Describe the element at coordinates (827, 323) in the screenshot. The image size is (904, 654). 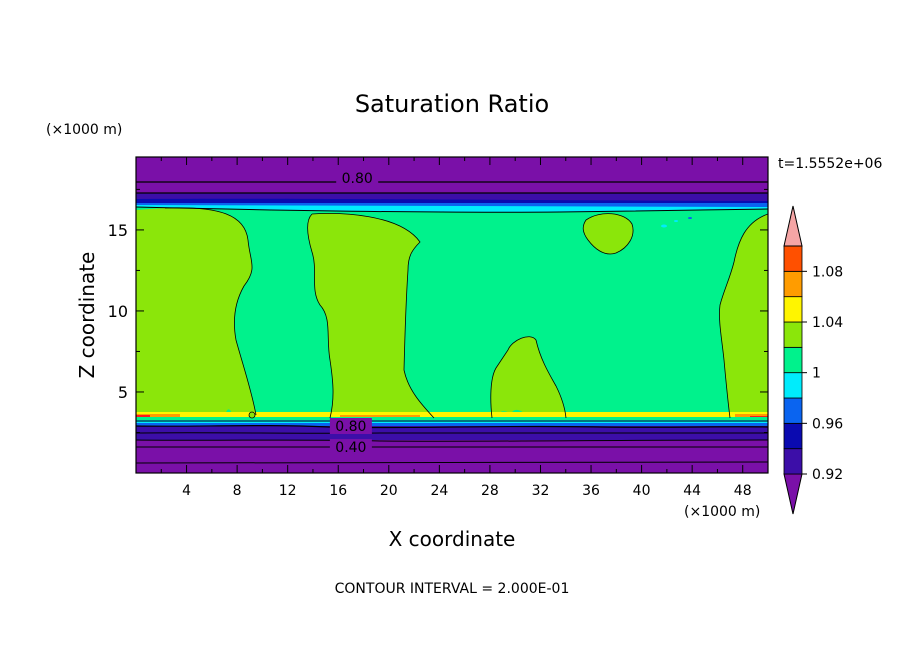
I see `colorbar-label: 1.04` at that location.